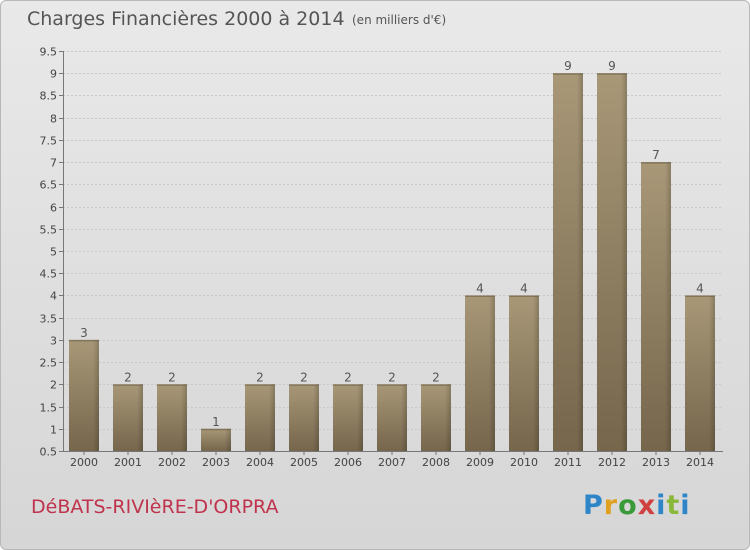  Describe the element at coordinates (348, 462) in the screenshot. I see `x-tick-label: 2006` at that location.